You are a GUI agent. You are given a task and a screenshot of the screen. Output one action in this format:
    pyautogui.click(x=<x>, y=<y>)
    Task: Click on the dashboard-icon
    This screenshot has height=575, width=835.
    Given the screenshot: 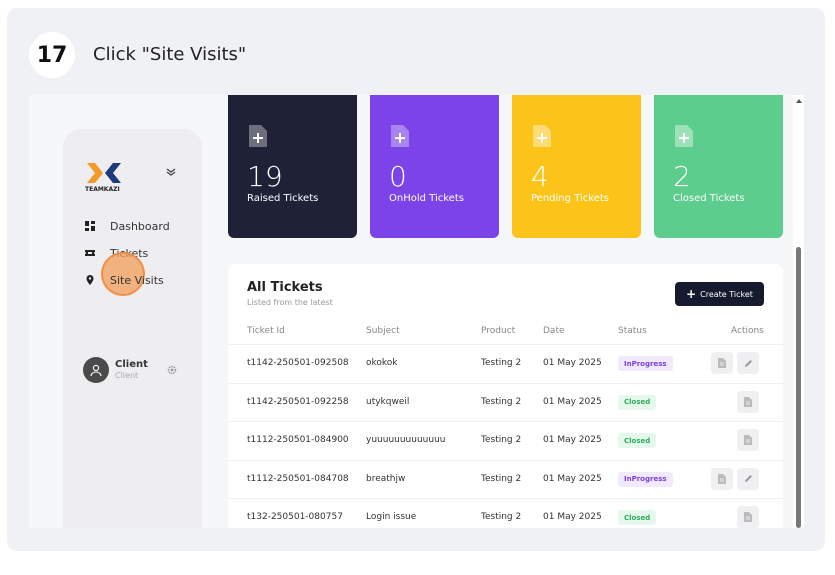 What is the action you would take?
    pyautogui.click(x=90, y=226)
    